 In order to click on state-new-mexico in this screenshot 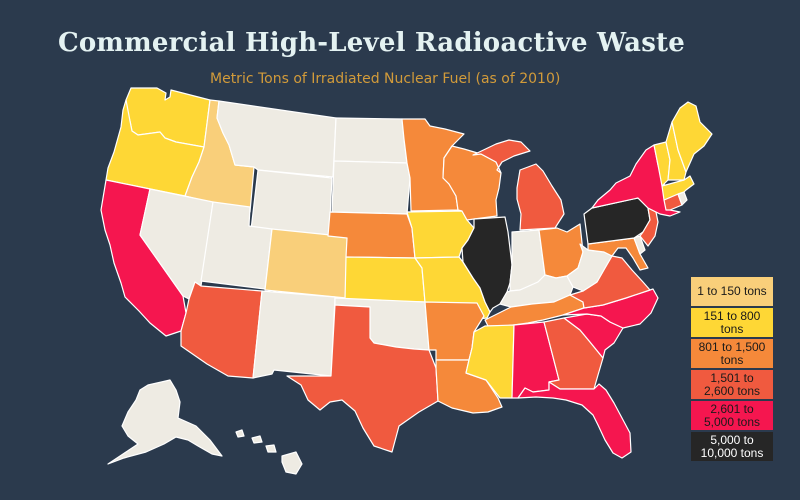, I will do `click(294, 334)`.